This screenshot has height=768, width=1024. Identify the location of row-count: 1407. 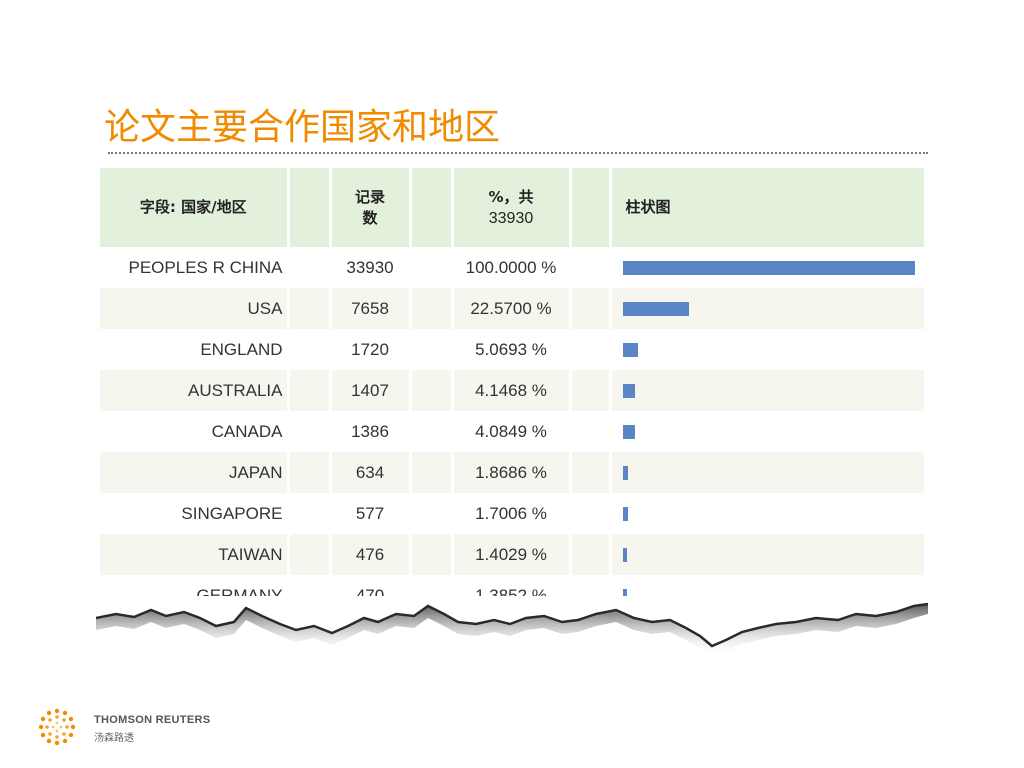
(371, 390).